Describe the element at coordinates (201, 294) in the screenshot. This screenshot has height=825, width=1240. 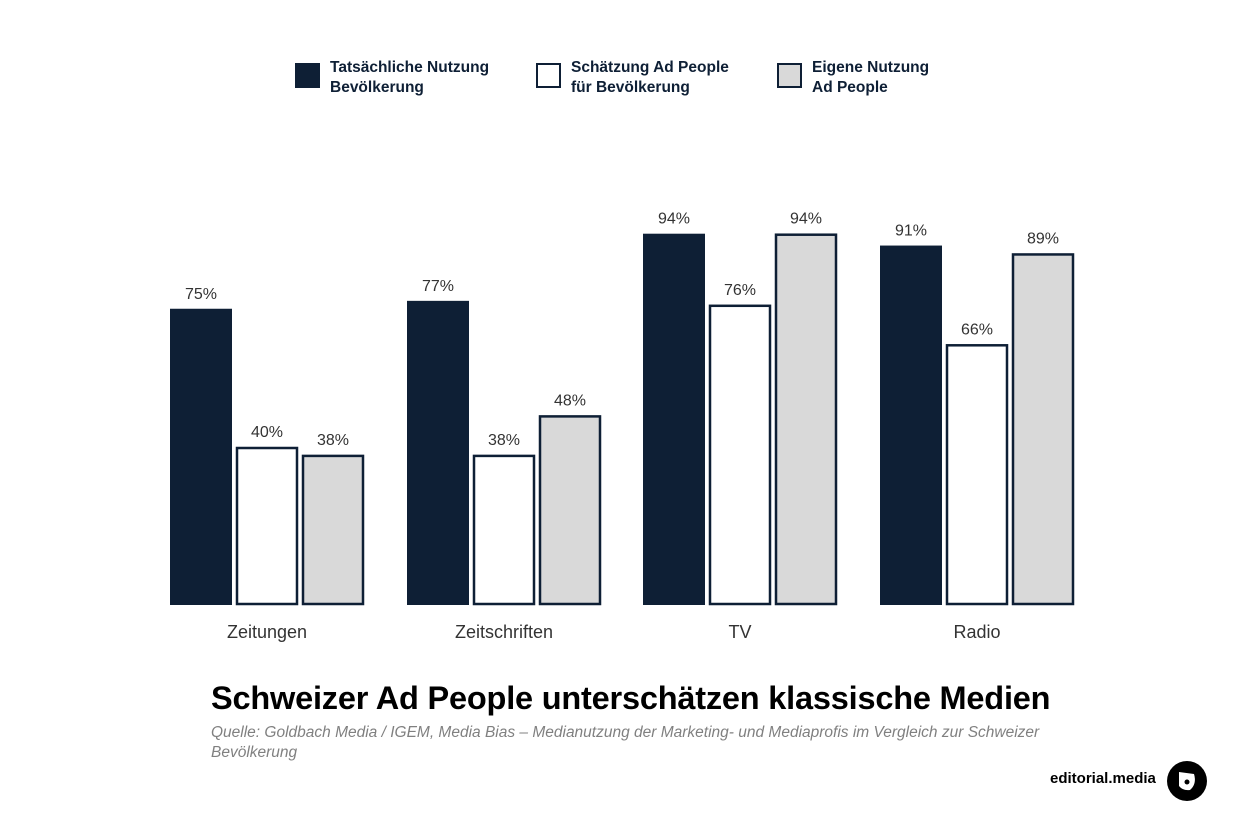
I see `data-label: 75%` at that location.